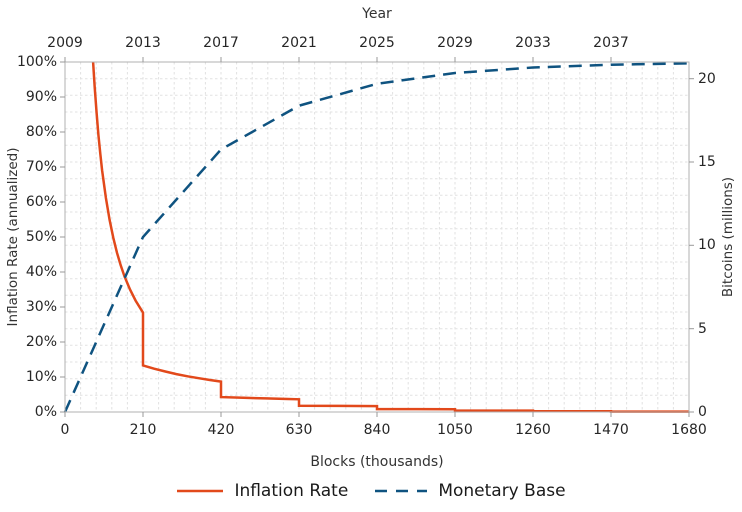 This screenshot has height=512, width=742. I want to click on legend-item-monetary-base: Monetary Base, so click(470, 491).